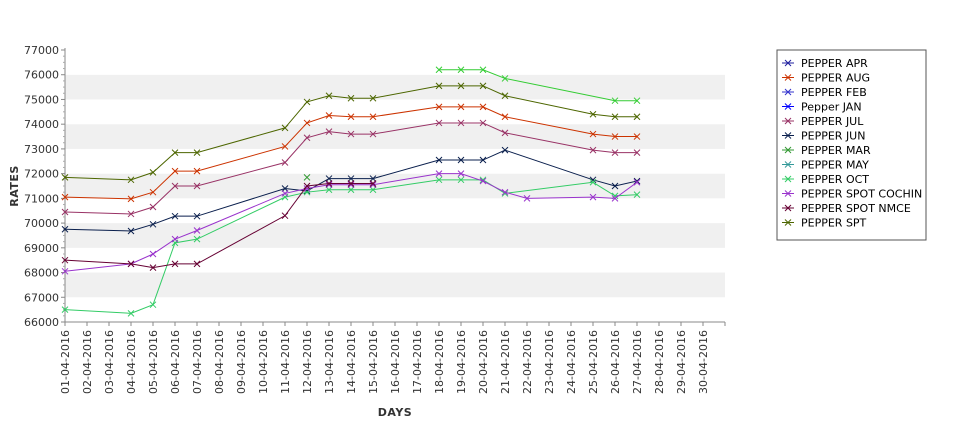  I want to click on legend-item: PEPPER SPOT NMCE, so click(846, 208).